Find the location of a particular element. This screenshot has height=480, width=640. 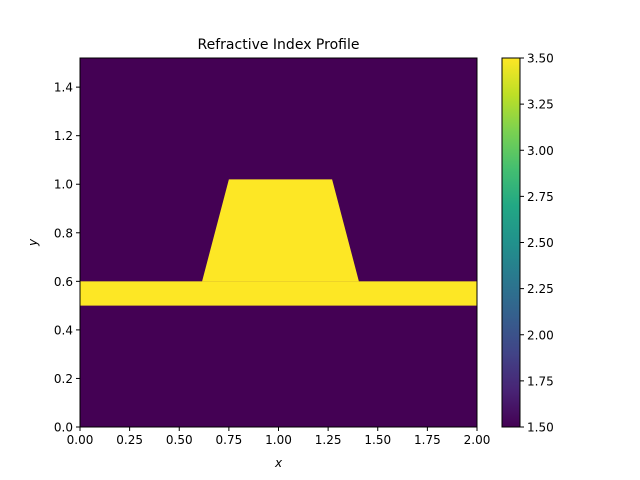

colorbar-tick-label: 3.50 is located at coordinates (540, 59).